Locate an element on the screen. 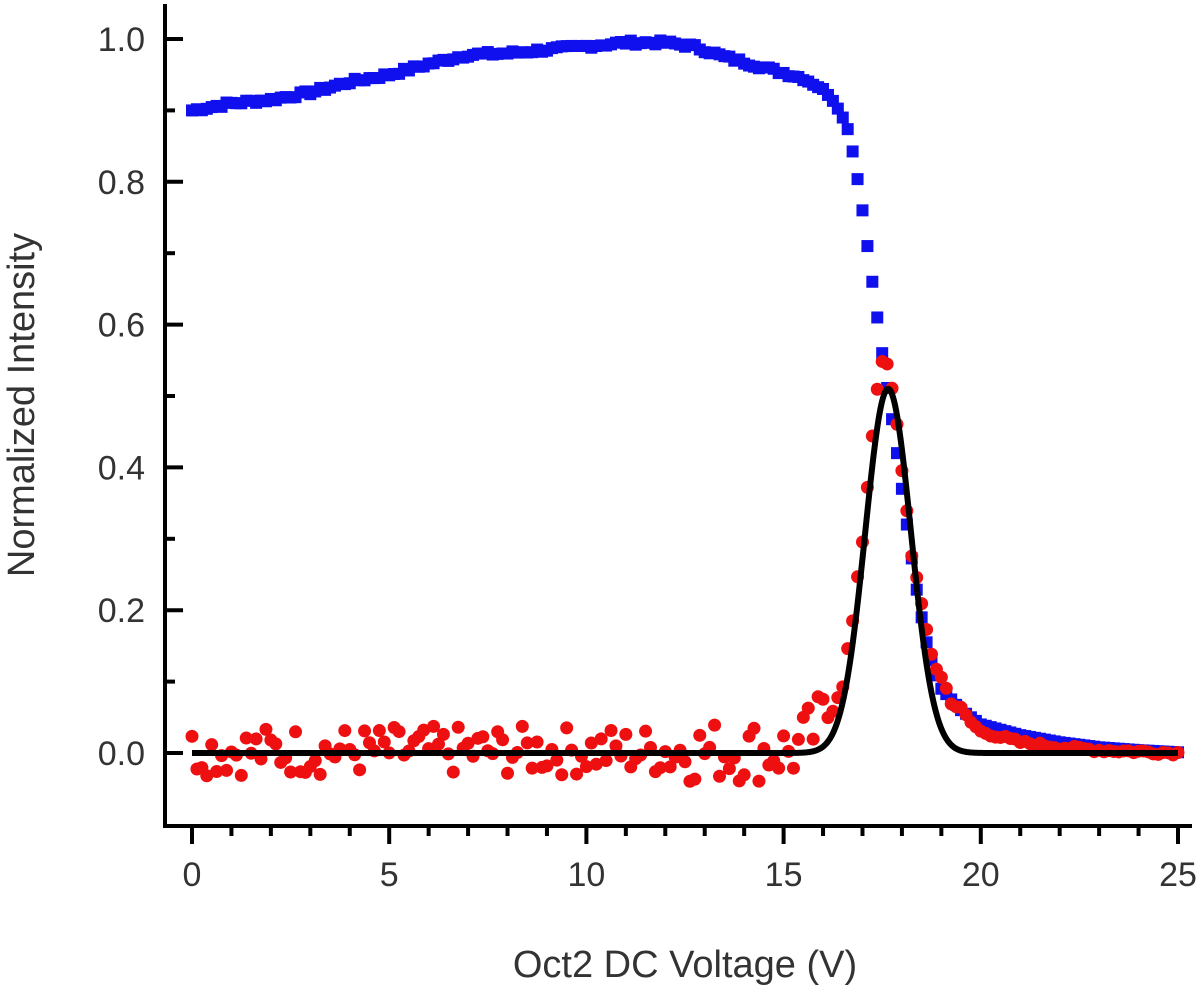 The height and width of the screenshot is (987, 1200). x-tick-label: 15 is located at coordinates (784, 875).